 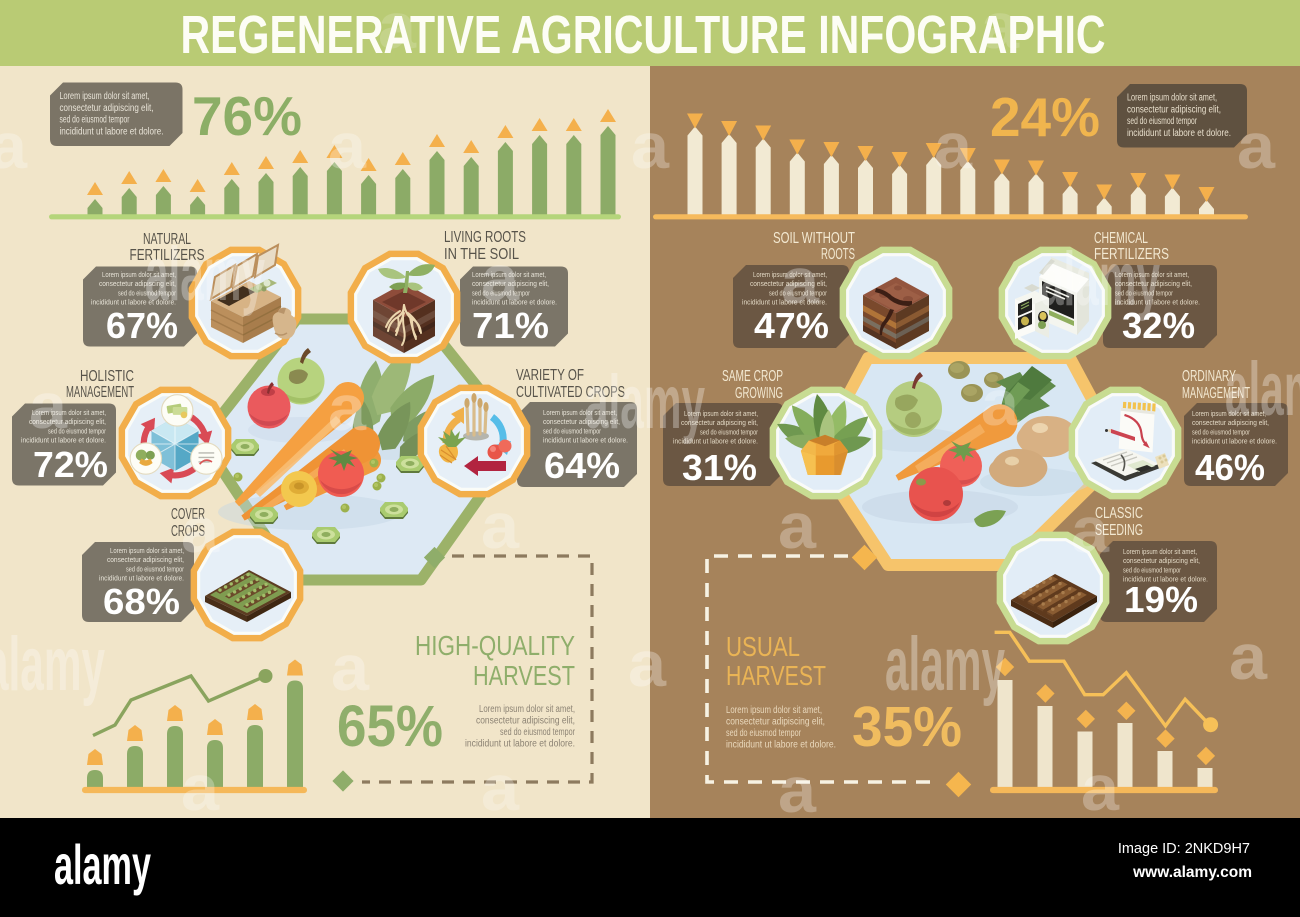 What do you see at coordinates (510, 325) in the screenshot?
I see `svg-text: 71%` at bounding box center [510, 325].